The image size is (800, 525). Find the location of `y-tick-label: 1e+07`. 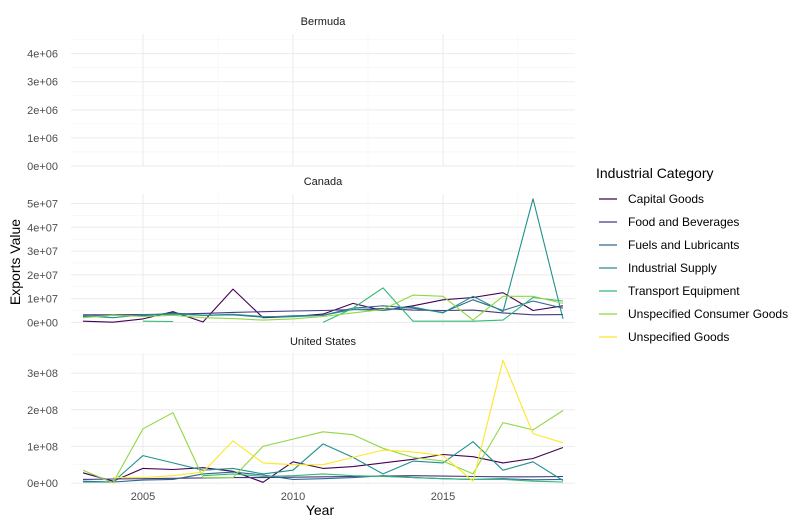

y-tick-label: 1e+07 is located at coordinates (42, 300).